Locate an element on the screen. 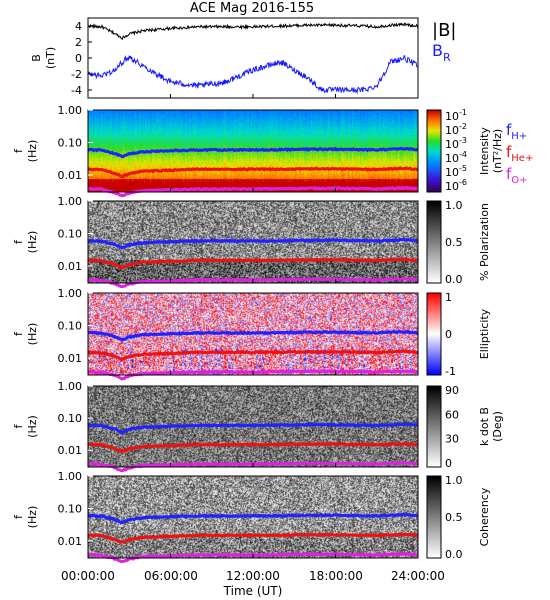  legend-fHplus: fH+ is located at coordinates (516, 131).